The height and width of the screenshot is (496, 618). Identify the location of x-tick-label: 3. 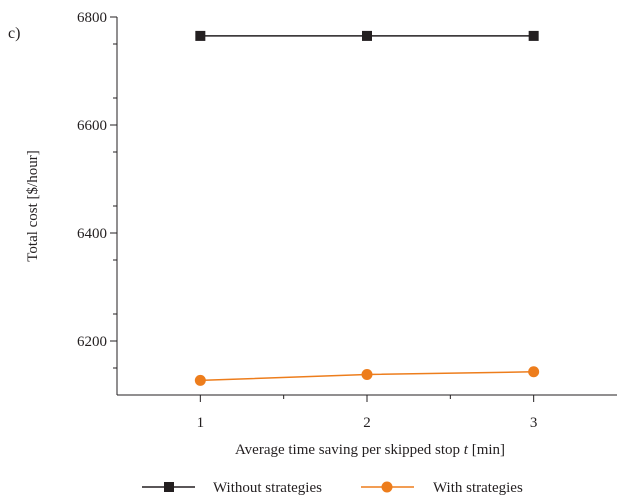
(534, 423).